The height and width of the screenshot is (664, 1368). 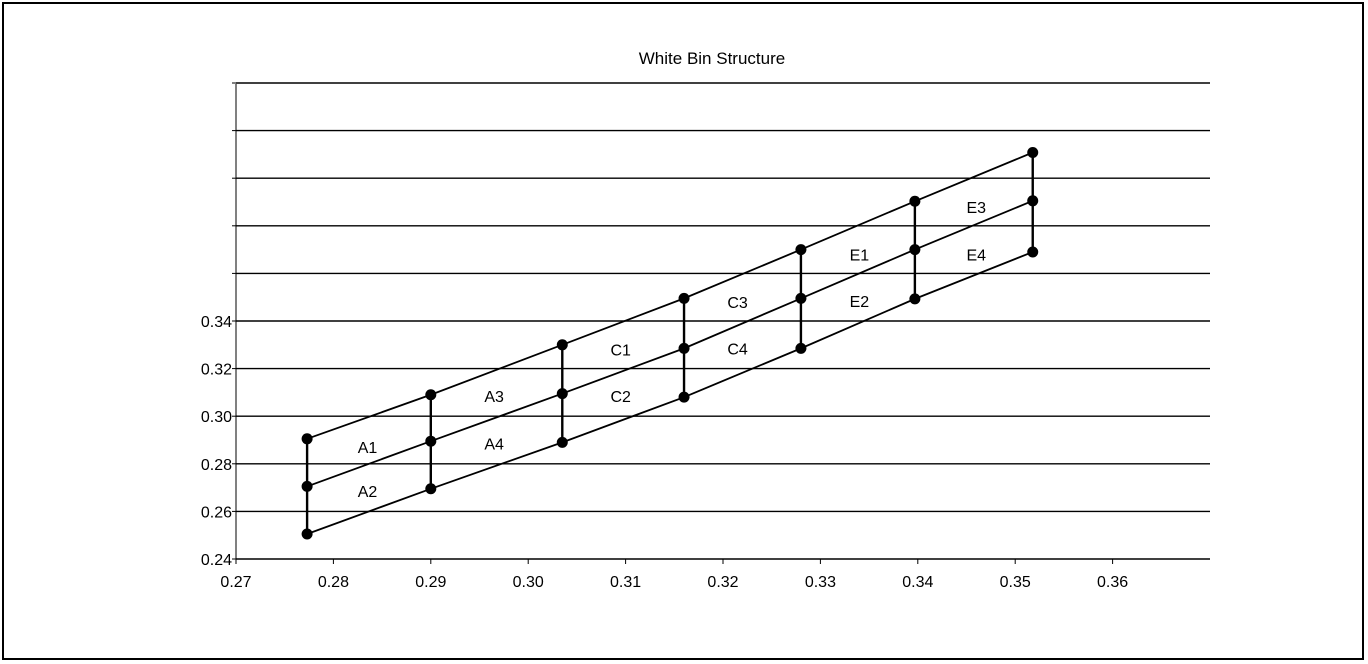 I want to click on x-tick-label: 0.30, so click(x=528, y=582).